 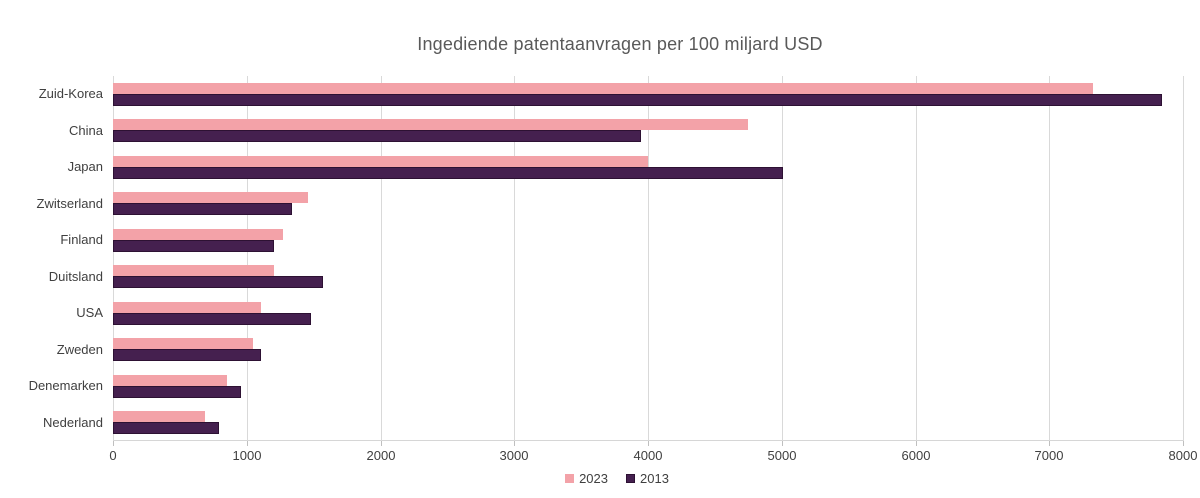 I want to click on x-axis-label-3000: 3000, so click(x=514, y=455).